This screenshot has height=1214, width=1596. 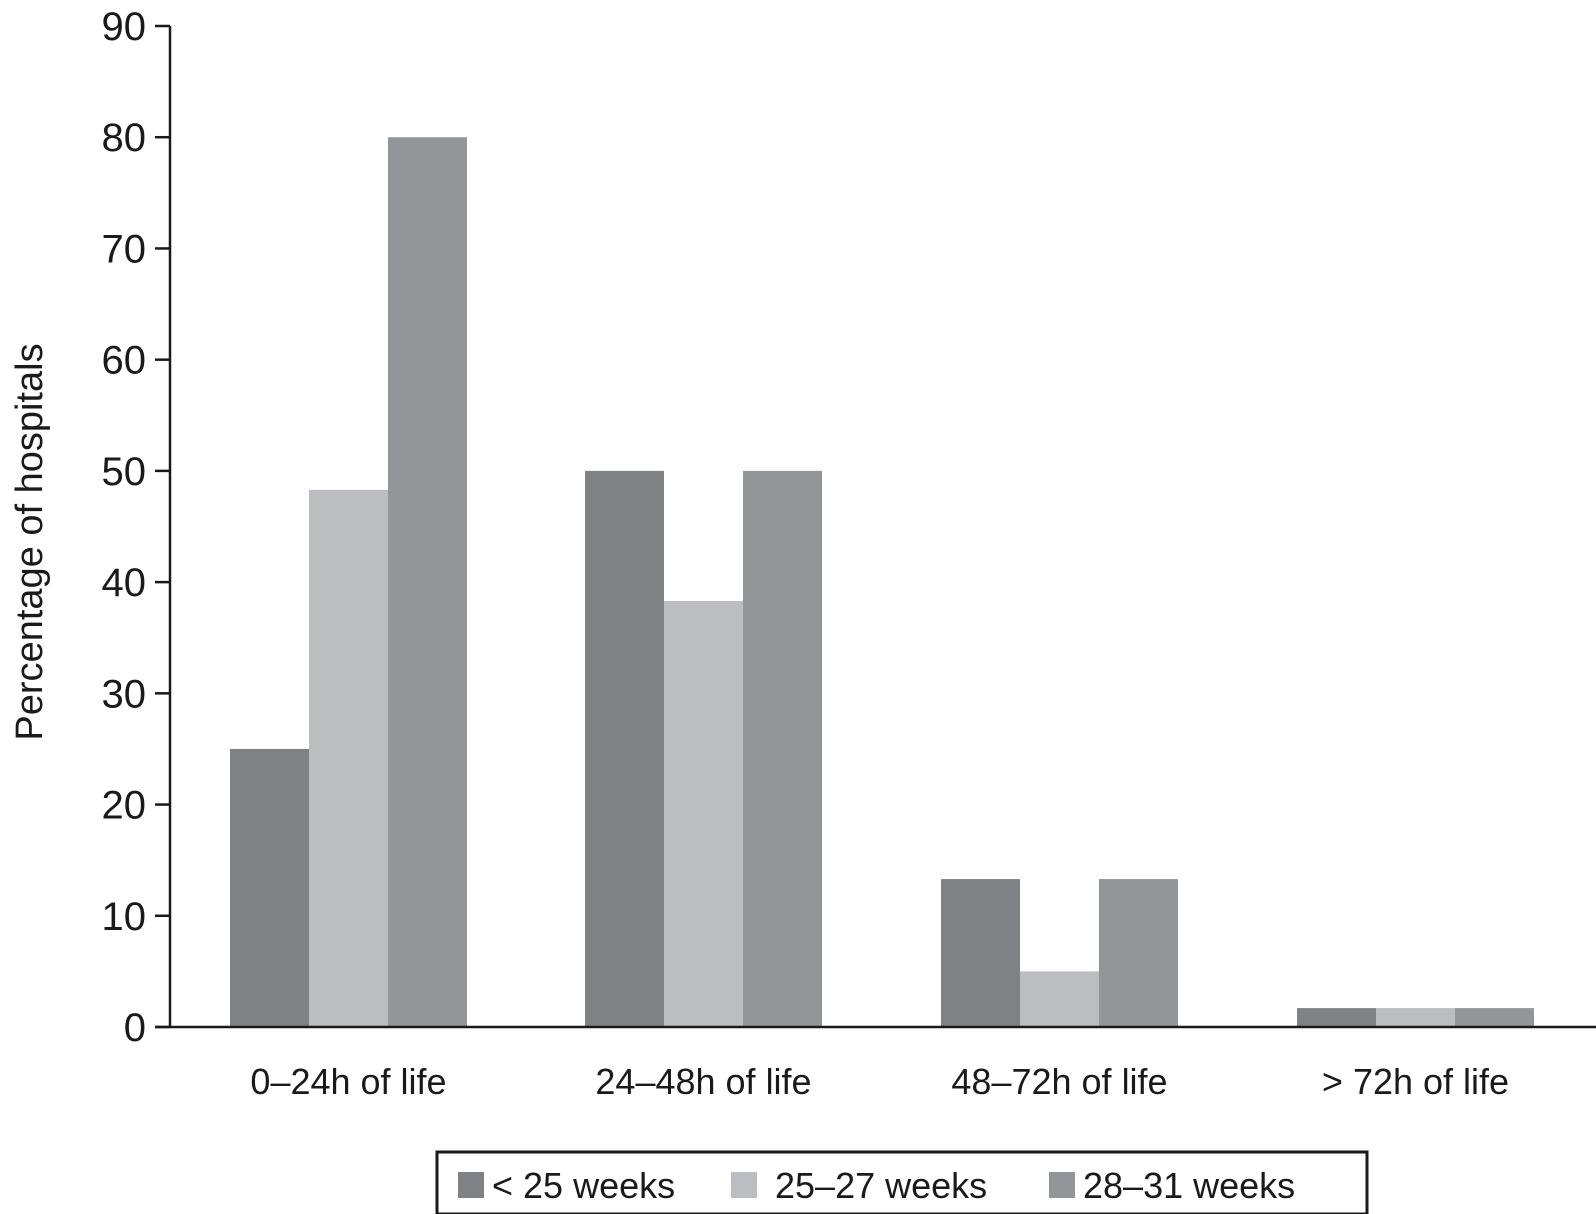 What do you see at coordinates (135, 1028) in the screenshot?
I see `y-tick-label: 0` at bounding box center [135, 1028].